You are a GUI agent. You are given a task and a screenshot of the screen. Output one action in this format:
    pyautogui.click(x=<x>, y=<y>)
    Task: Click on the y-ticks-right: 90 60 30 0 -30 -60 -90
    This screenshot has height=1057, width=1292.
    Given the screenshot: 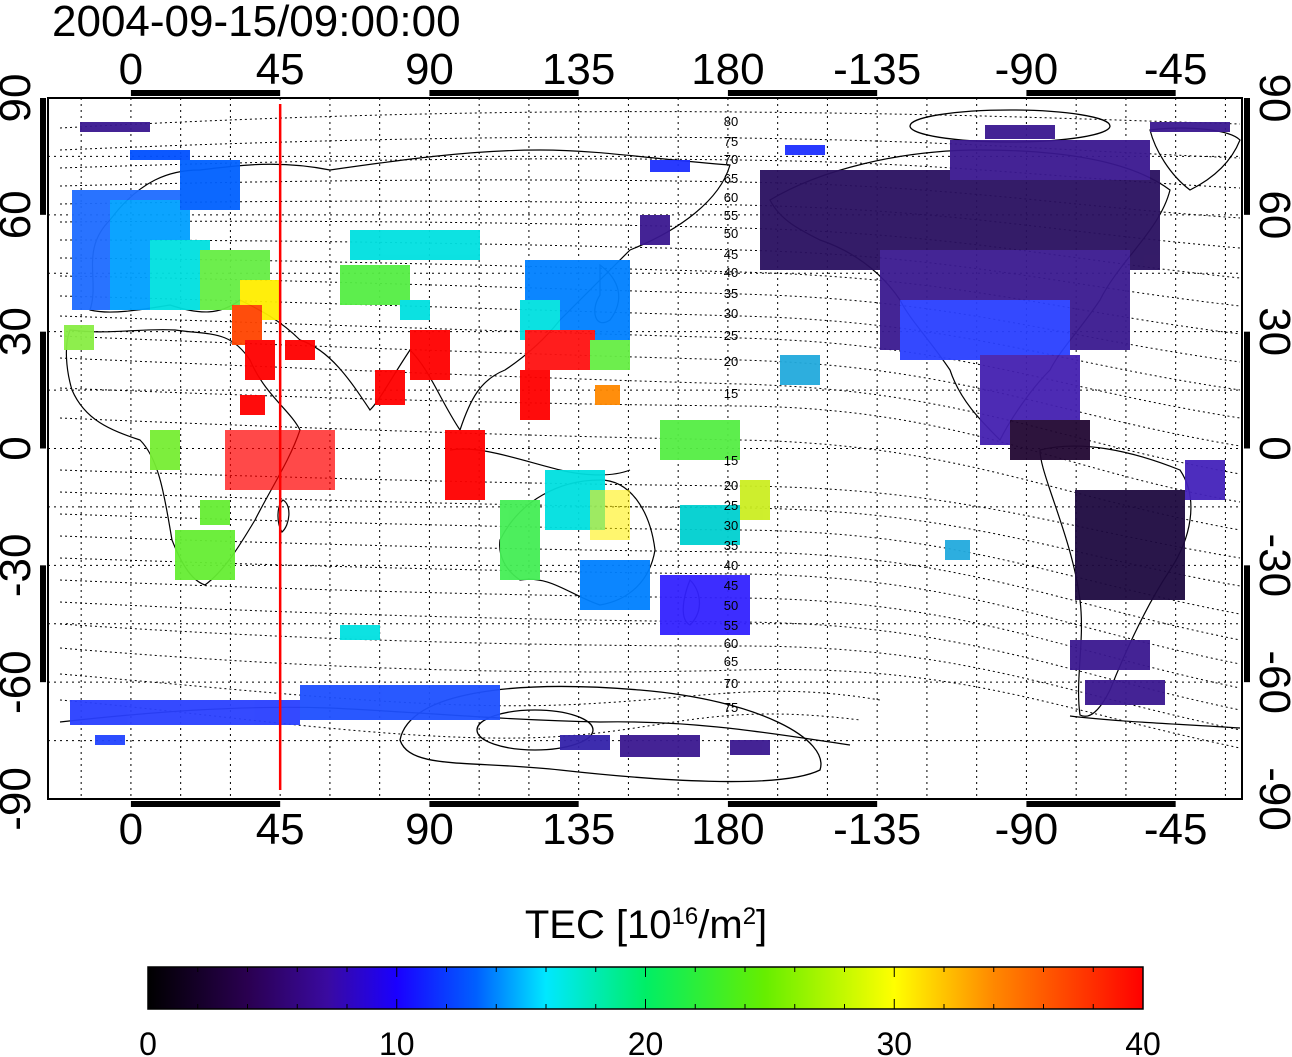 What is the action you would take?
    pyautogui.click(x=1271, y=452)
    